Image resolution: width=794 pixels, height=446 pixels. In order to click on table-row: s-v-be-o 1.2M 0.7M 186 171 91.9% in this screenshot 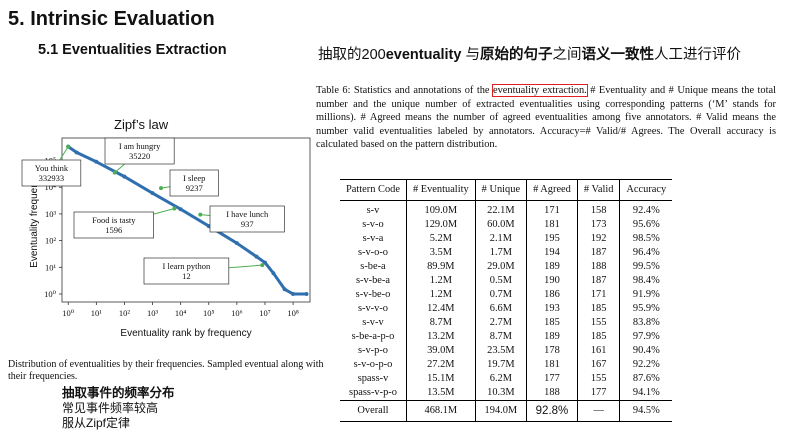, I will do `click(506, 295)`.